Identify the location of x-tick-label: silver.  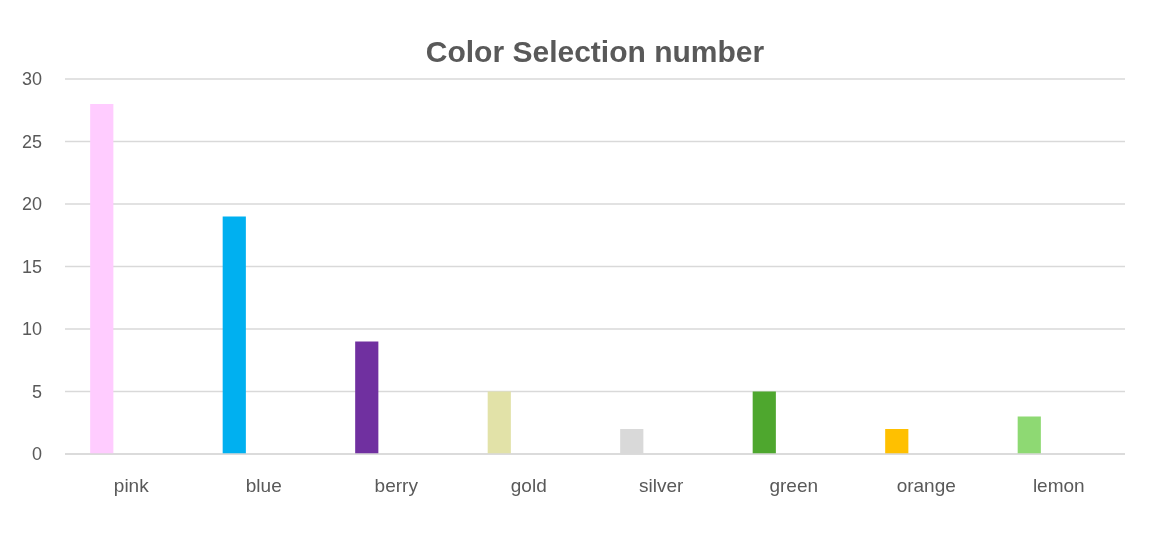
(662, 485).